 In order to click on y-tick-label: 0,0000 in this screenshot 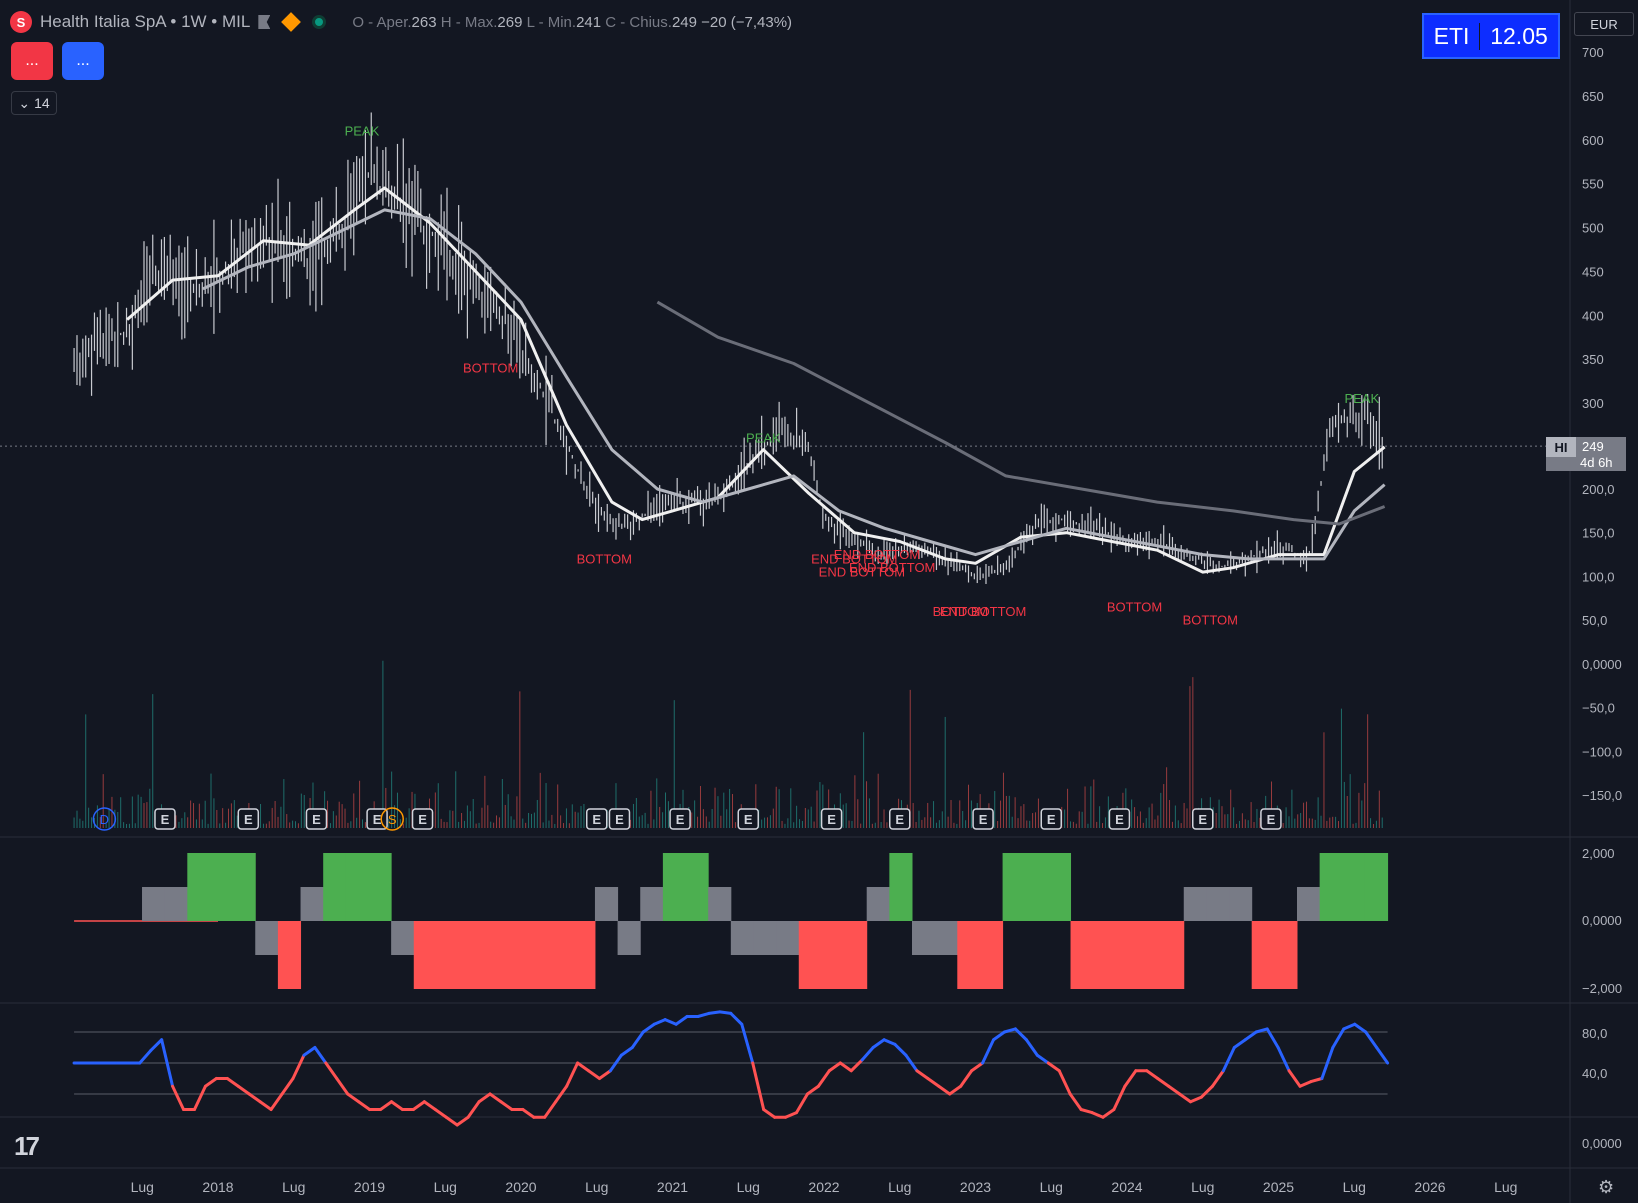, I will do `click(1602, 1143)`.